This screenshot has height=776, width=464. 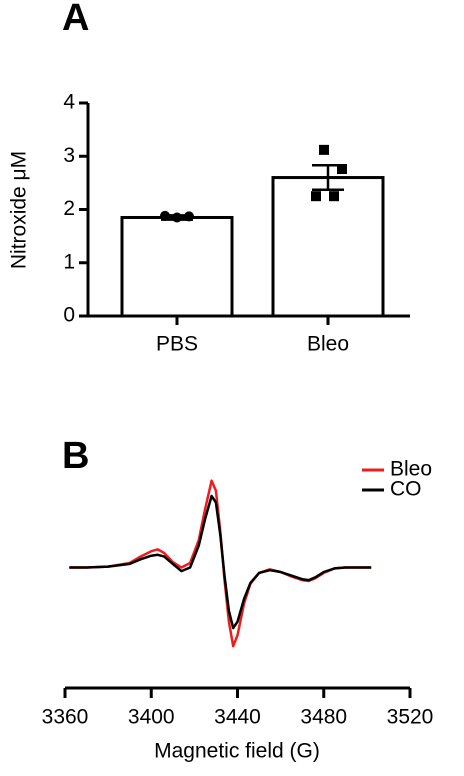 What do you see at coordinates (151, 717) in the screenshot?
I see `x-tick-label: 3400` at bounding box center [151, 717].